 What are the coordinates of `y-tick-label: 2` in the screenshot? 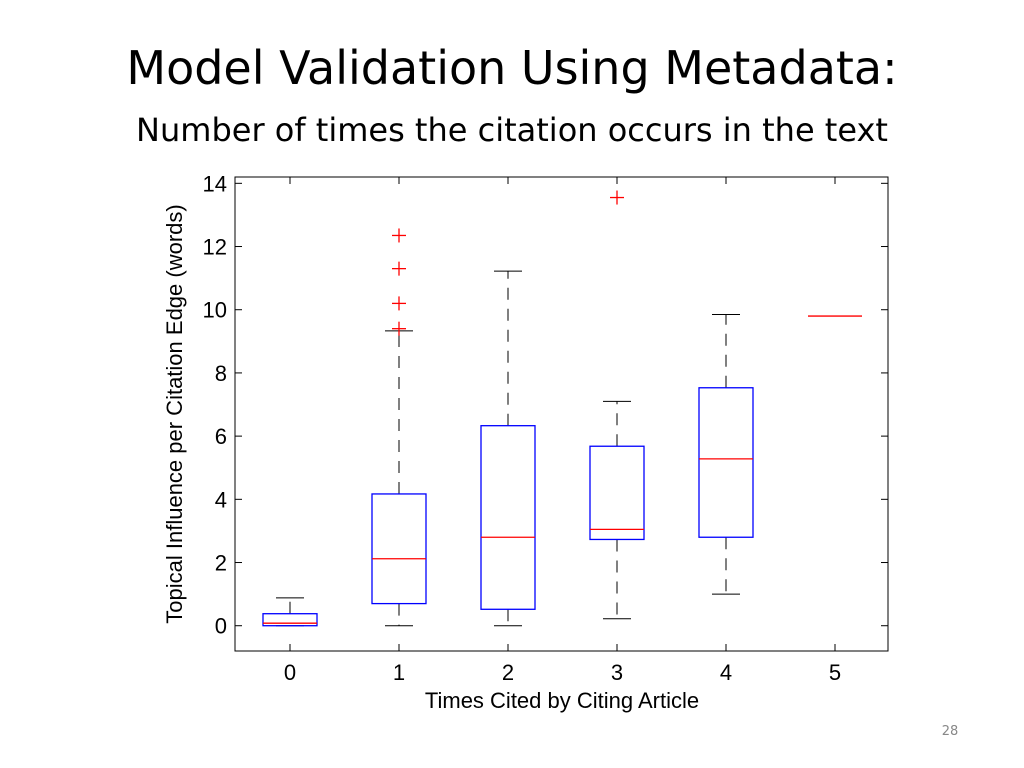 It's located at (221, 563).